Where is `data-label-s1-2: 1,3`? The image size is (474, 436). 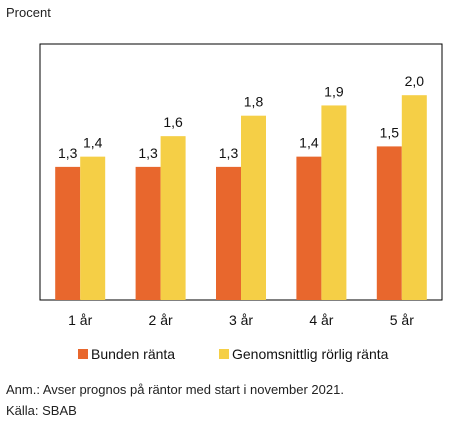
data-label-s1-2: 1,3 is located at coordinates (148, 153).